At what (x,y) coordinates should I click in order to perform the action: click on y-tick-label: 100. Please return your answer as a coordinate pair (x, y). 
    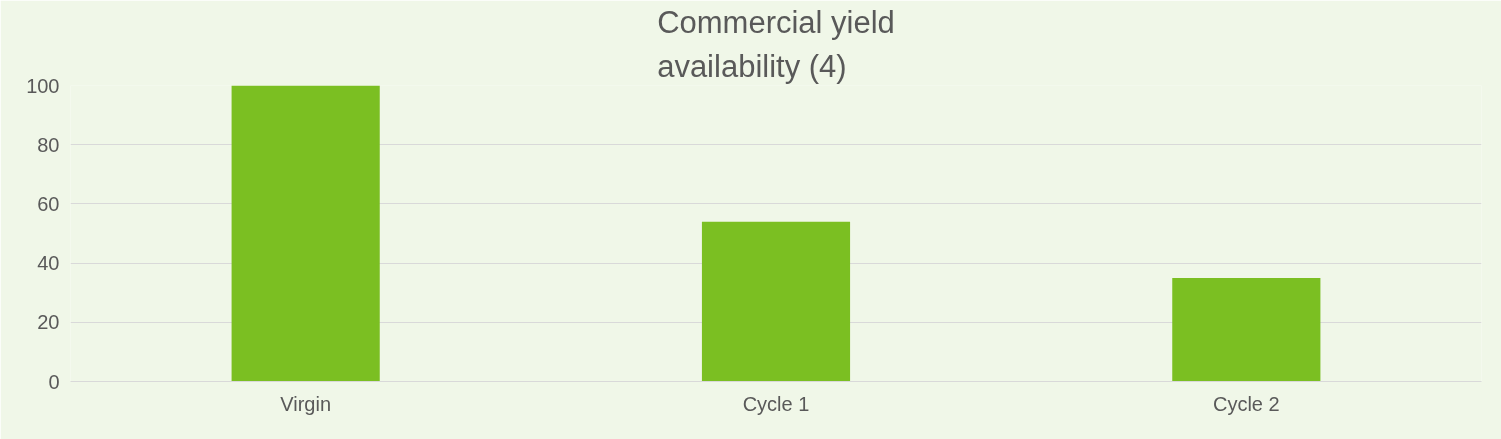
    Looking at the image, I should click on (43, 85).